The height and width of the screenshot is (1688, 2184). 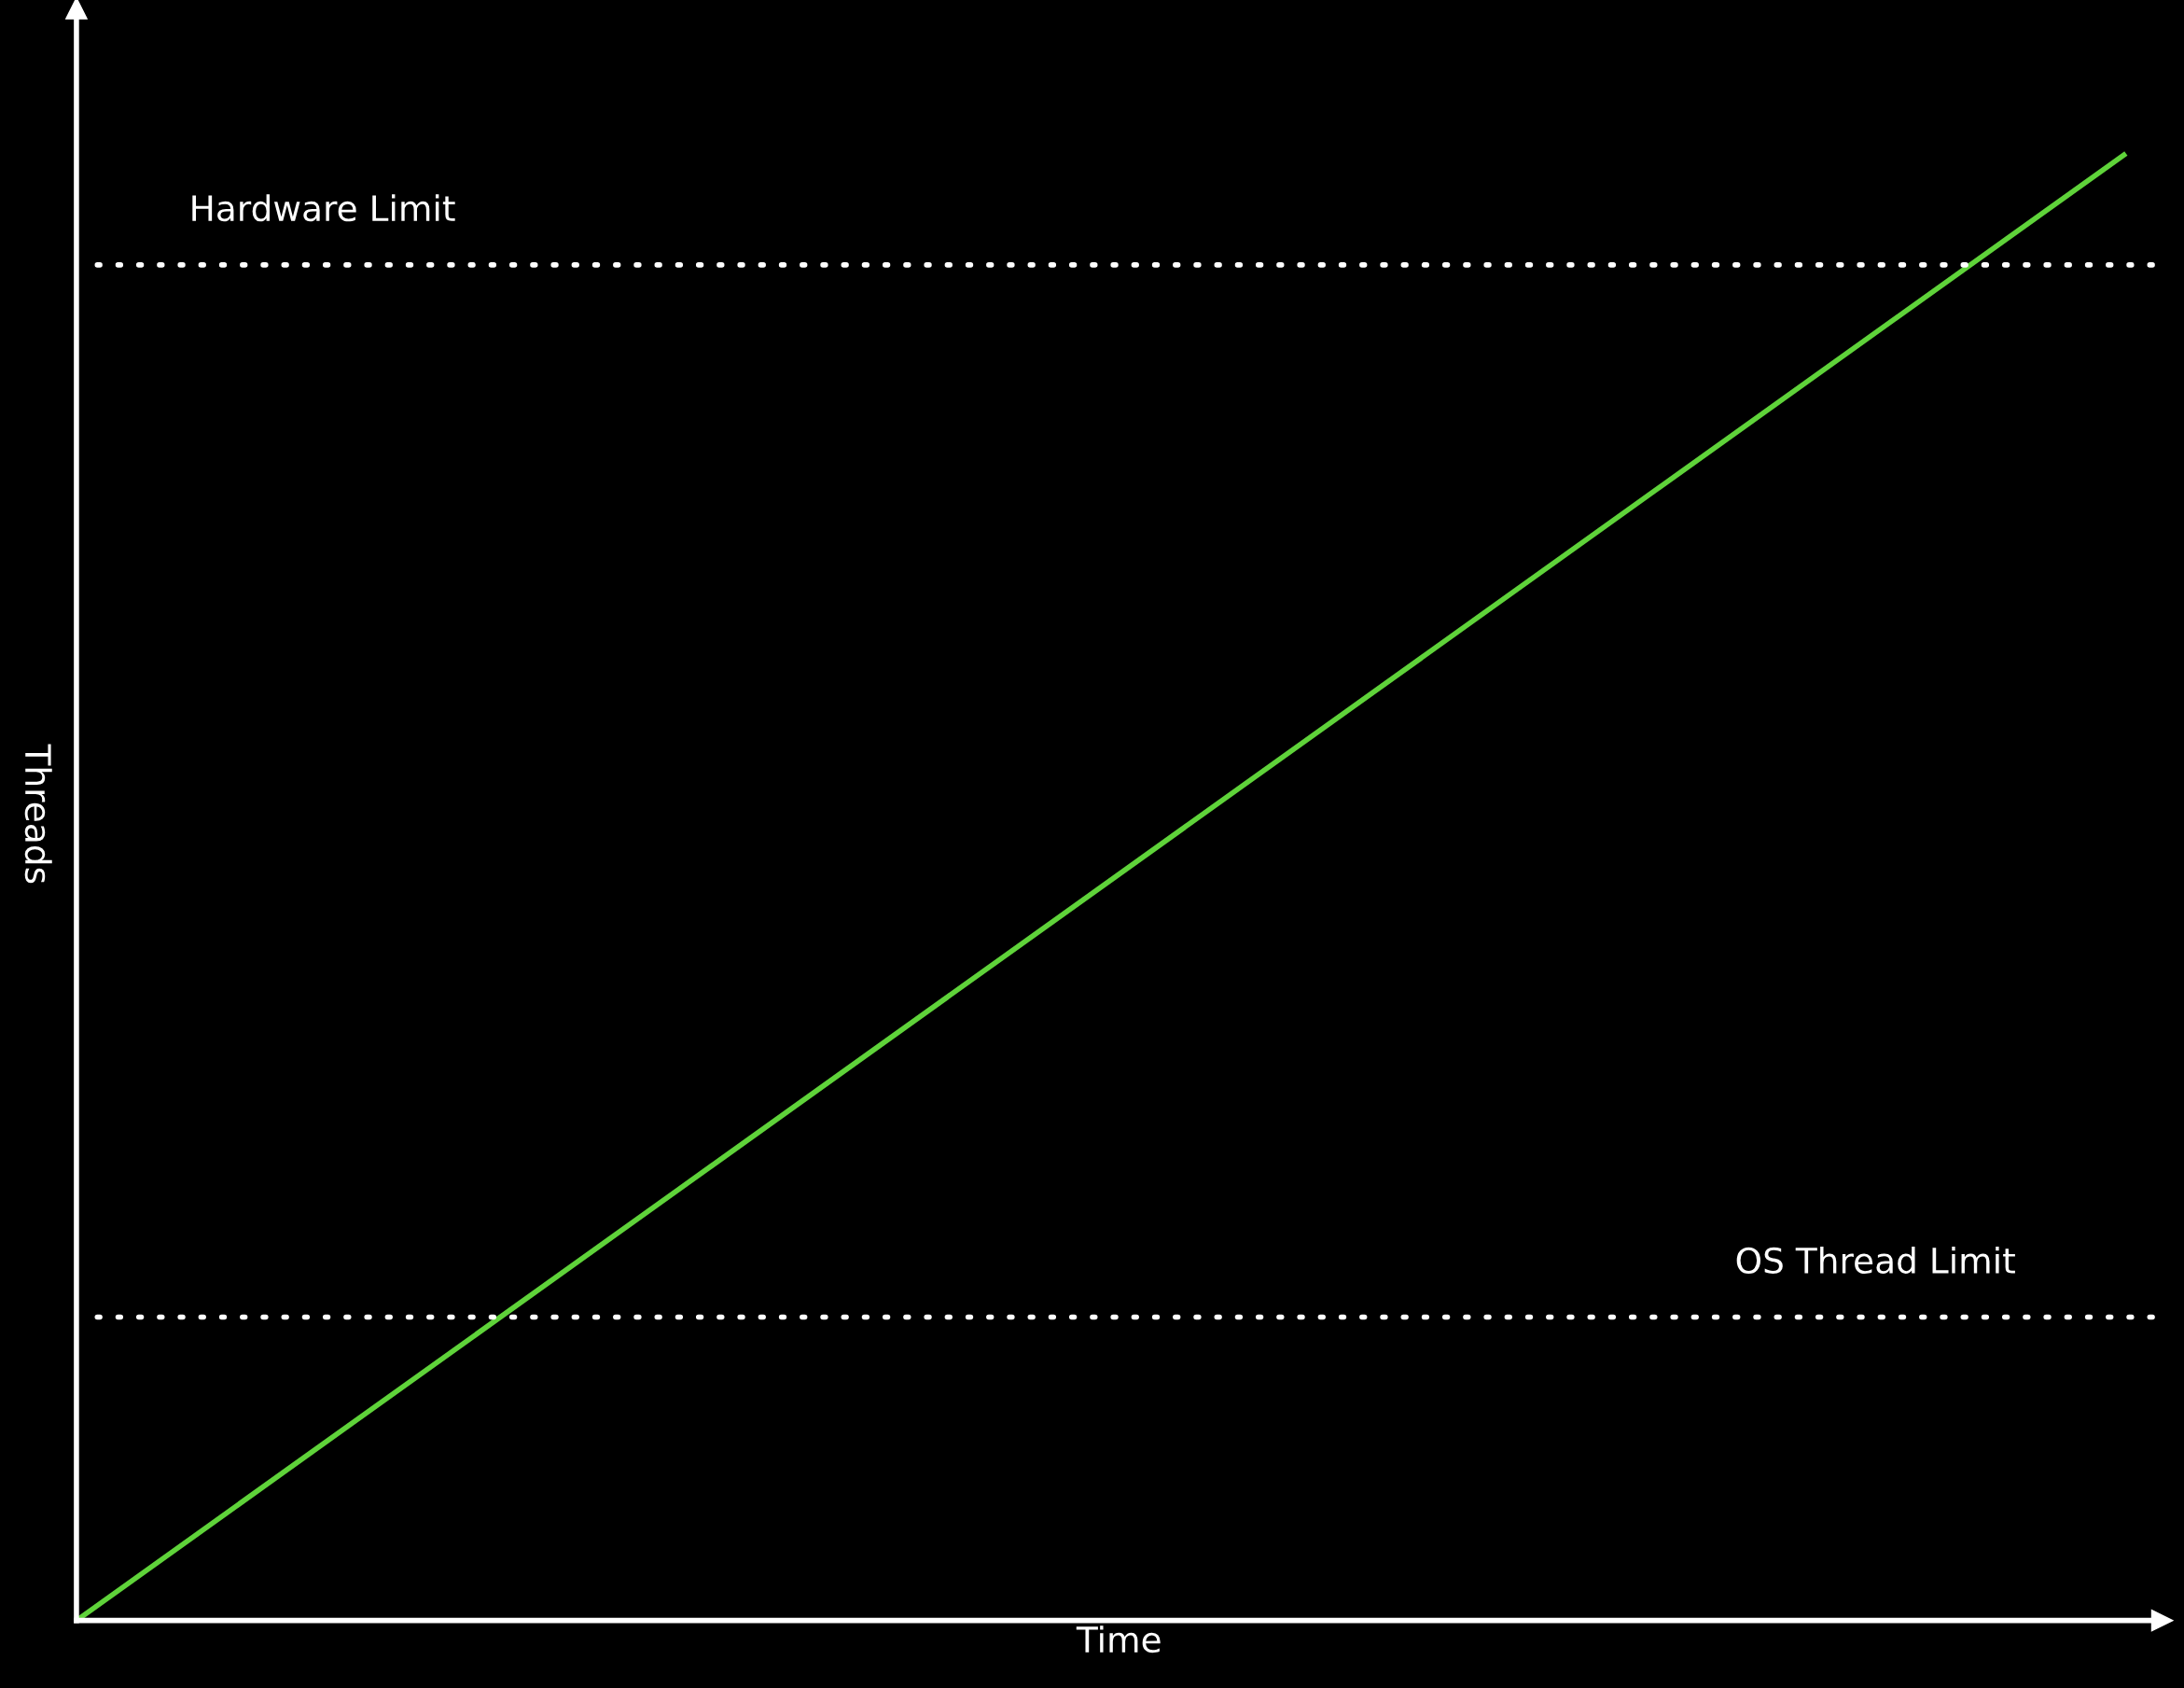 What do you see at coordinates (1875, 1260) in the screenshot?
I see `ref-line-label: OS Thread Limit` at bounding box center [1875, 1260].